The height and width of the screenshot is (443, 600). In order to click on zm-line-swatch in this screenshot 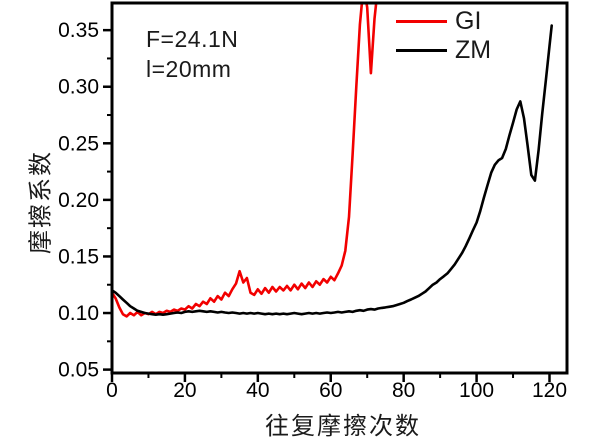, I will do `click(421, 50)`.